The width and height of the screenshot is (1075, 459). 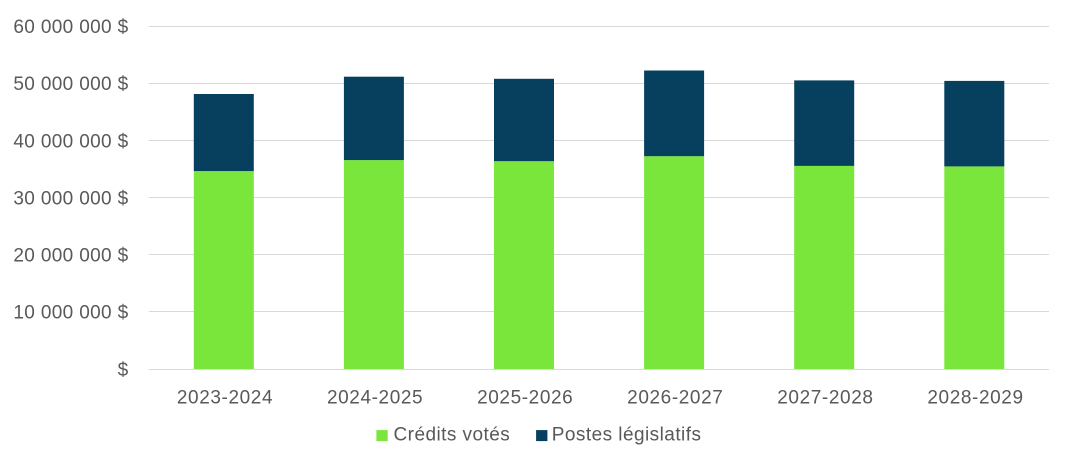 What do you see at coordinates (225, 398) in the screenshot?
I see `svg-text: 2023-2024` at bounding box center [225, 398].